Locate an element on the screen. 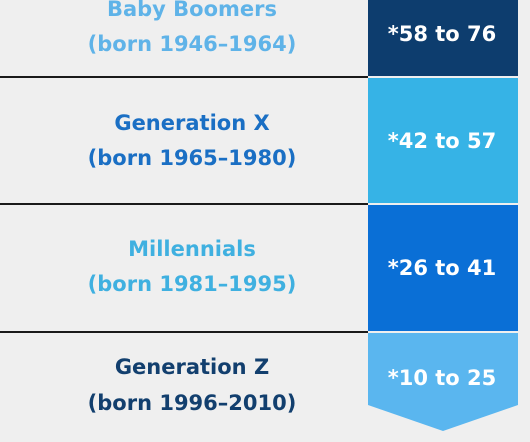  birth-years: (born 1946–1964) is located at coordinates (192, 44).